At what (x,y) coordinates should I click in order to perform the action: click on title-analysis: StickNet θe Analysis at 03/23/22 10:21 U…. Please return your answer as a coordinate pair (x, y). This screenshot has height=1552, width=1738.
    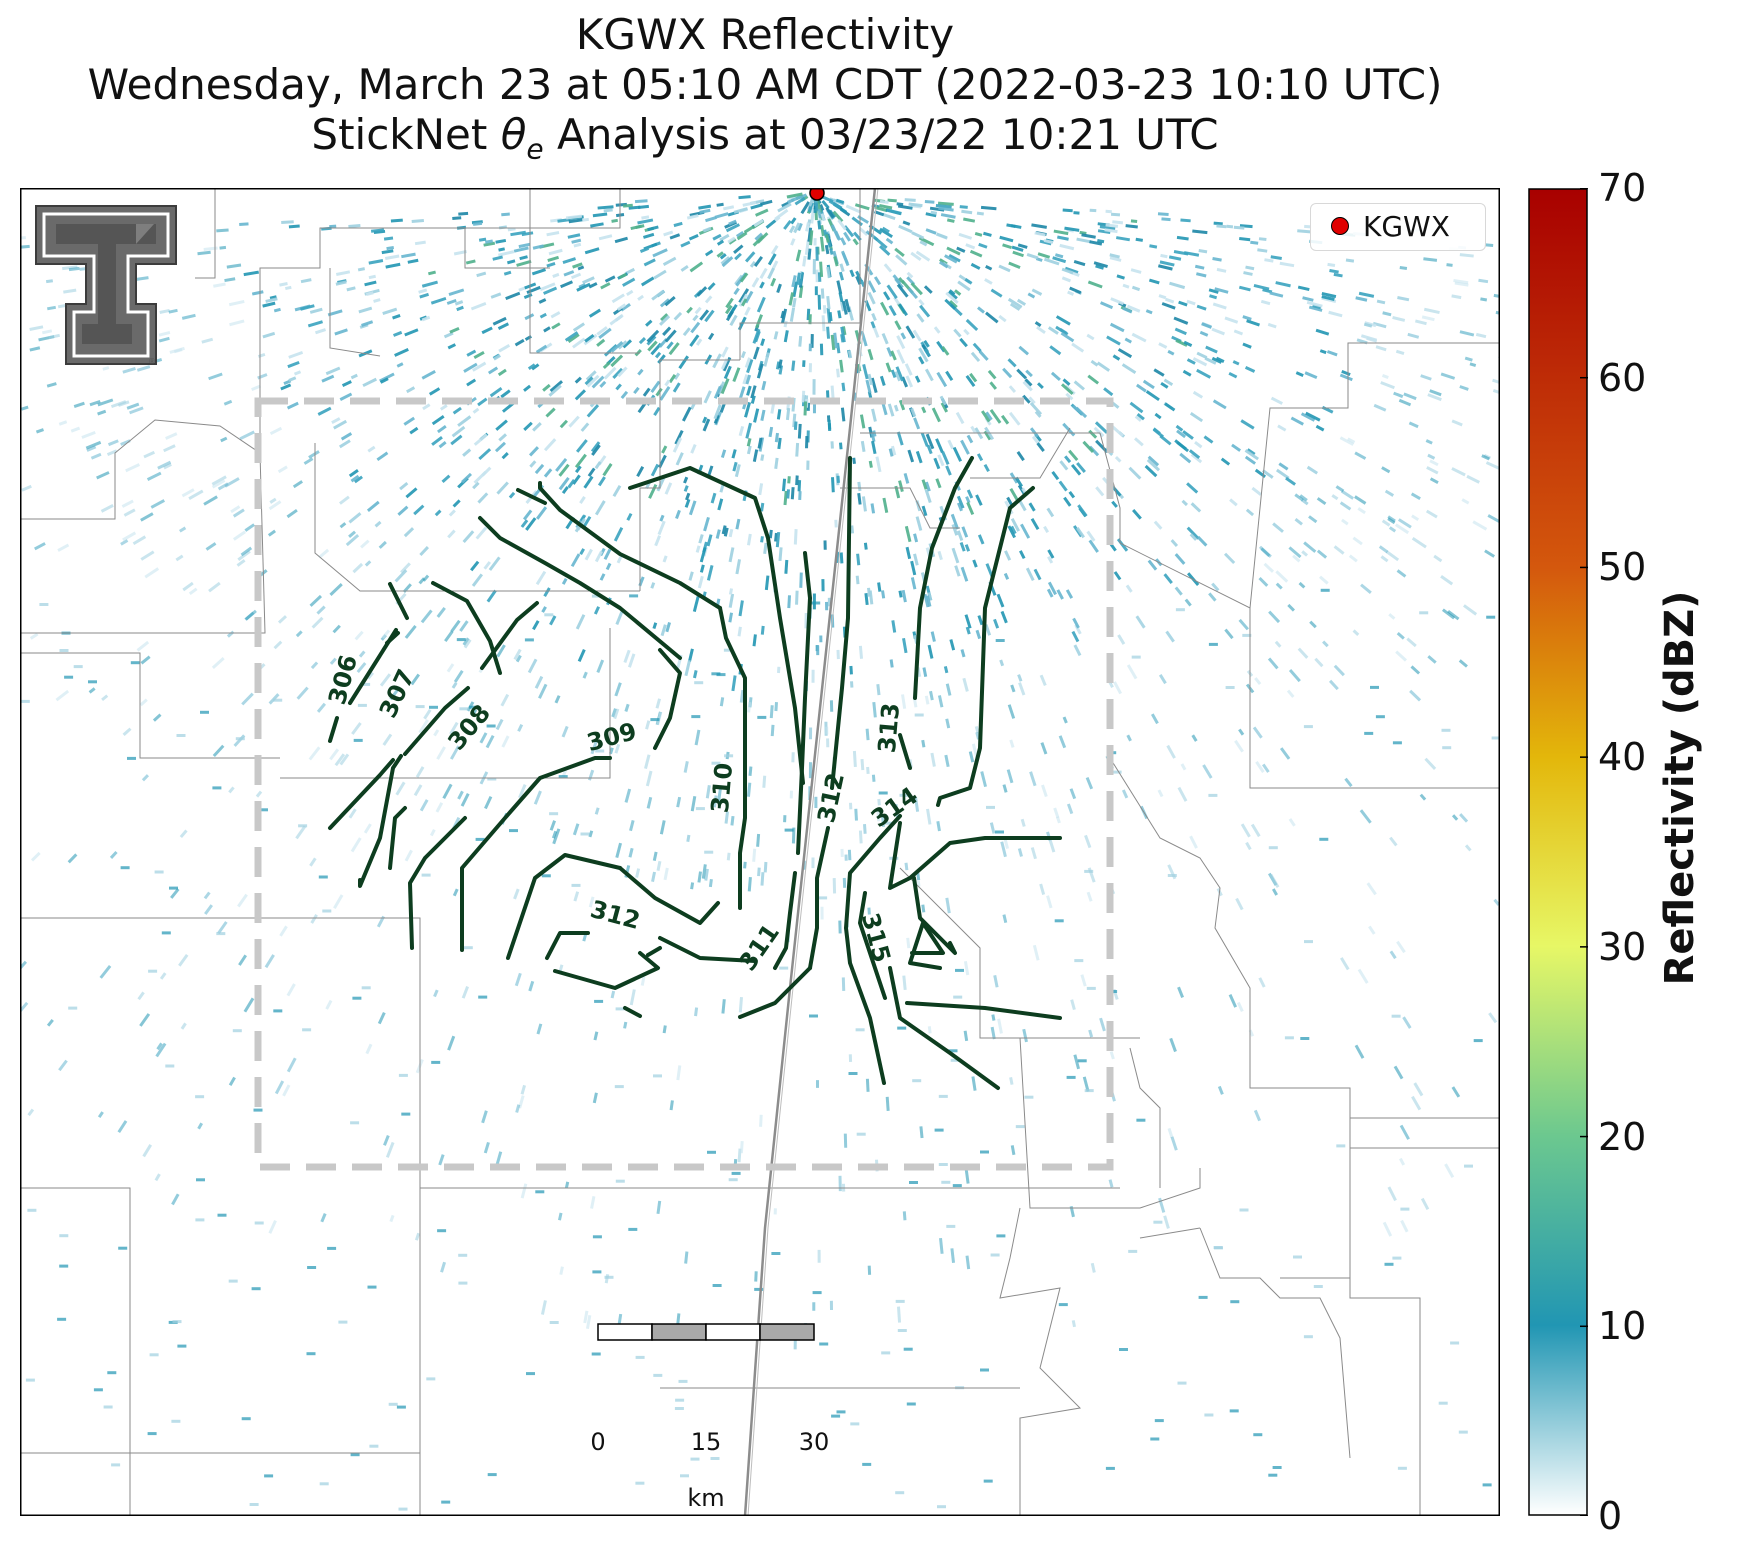
    Looking at the image, I should click on (765, 138).